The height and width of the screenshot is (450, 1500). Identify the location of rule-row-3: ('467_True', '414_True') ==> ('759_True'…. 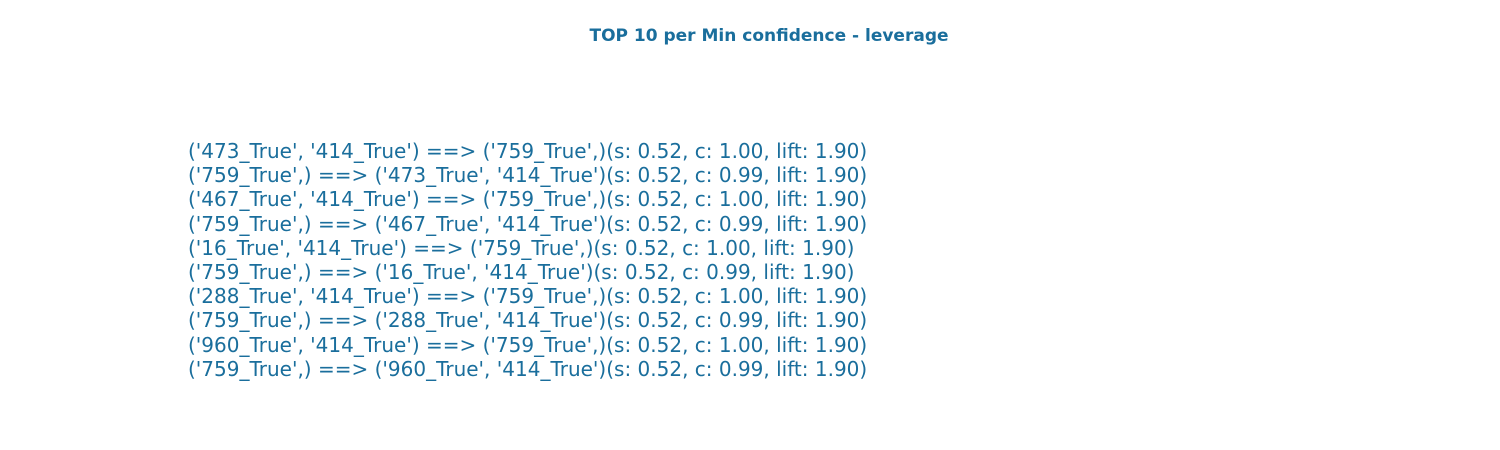
(528, 199).